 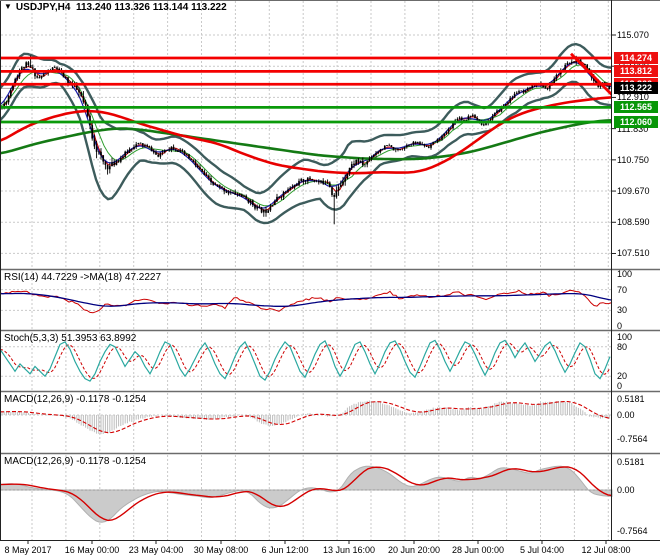 I want to click on price-axis-label: 107.510, so click(x=633, y=253).